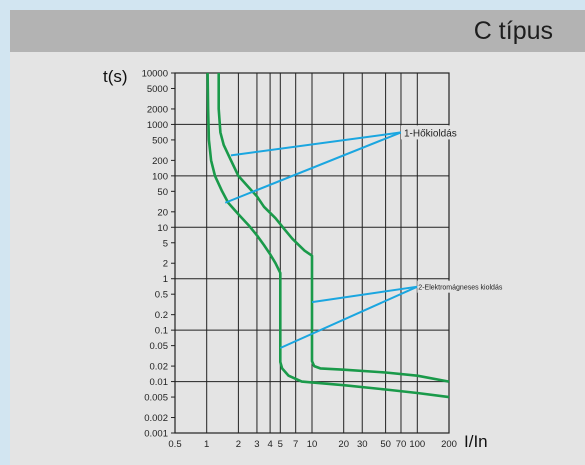 This screenshot has height=465, width=585. What do you see at coordinates (156, 398) in the screenshot?
I see `y-tick-label: 0.005` at bounding box center [156, 398].